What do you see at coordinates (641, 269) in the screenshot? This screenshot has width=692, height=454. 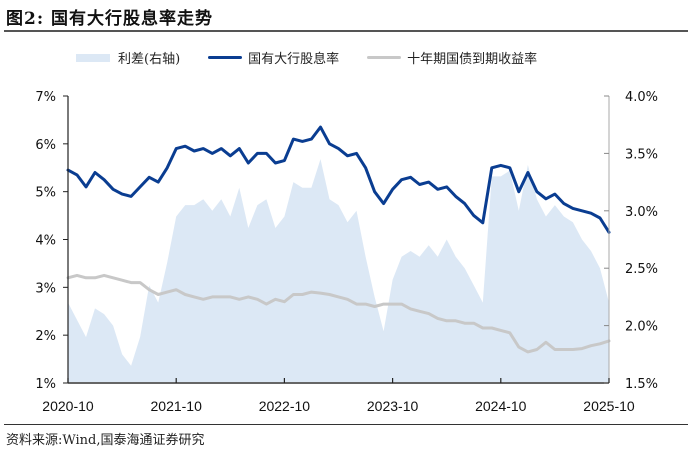 I see `svg-text: 2.5%` at bounding box center [641, 269].